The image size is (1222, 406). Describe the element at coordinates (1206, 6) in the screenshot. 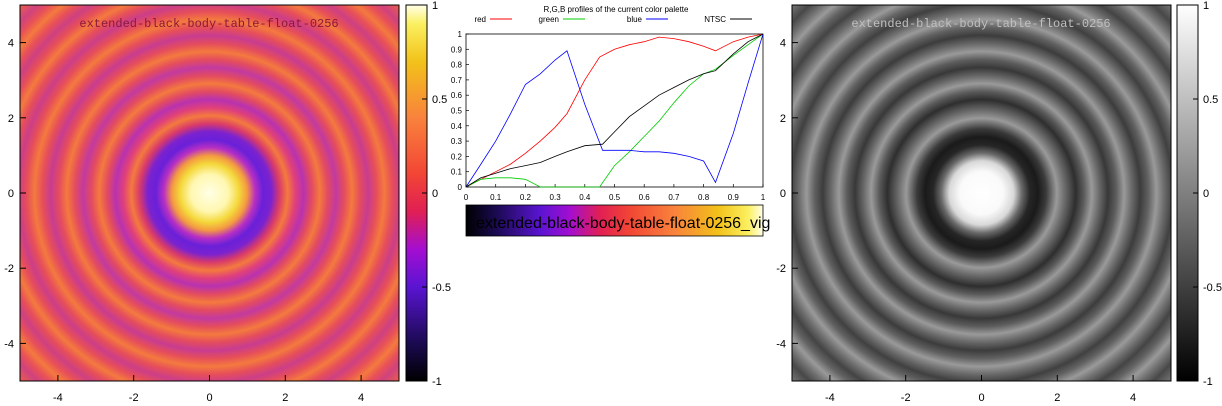

I see `right-colorbar-tick-label: 1` at that location.